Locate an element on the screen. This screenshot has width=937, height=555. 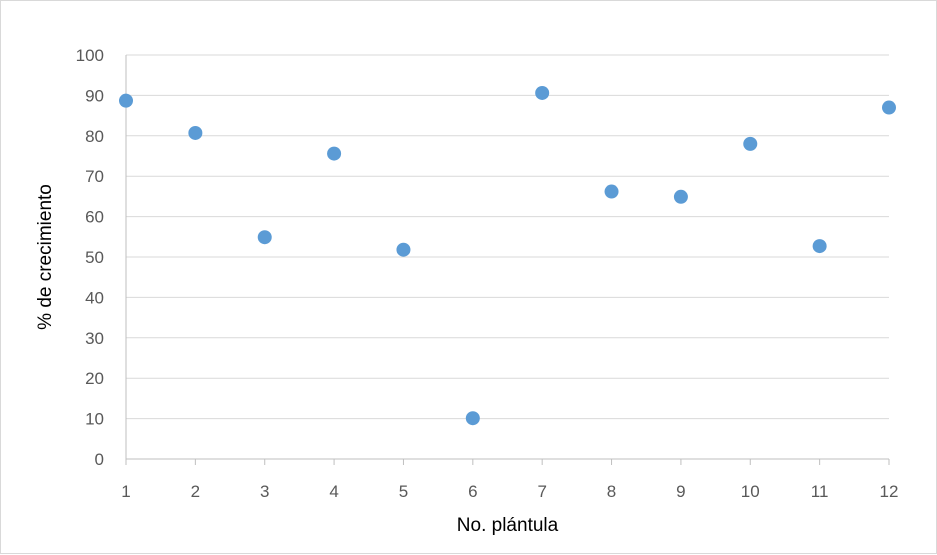
x-tick-label: 4 is located at coordinates (333, 491).